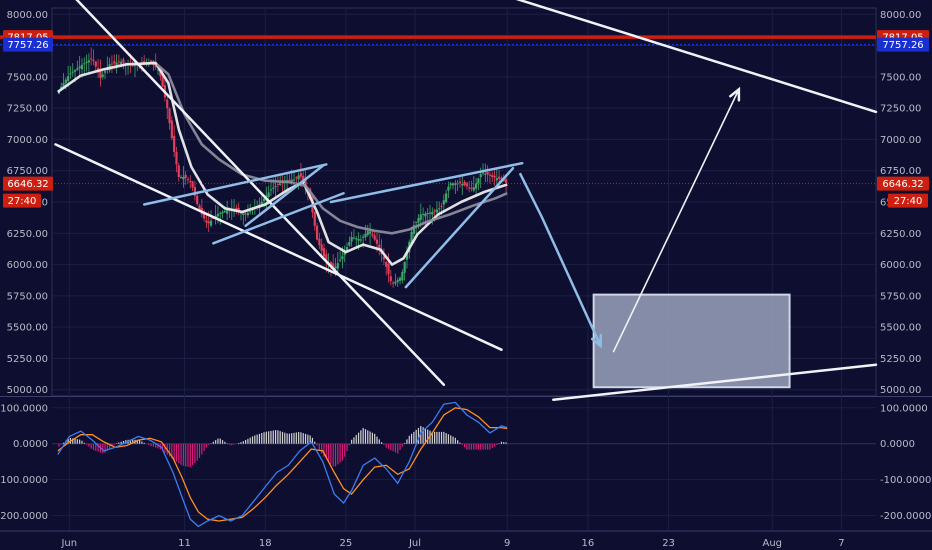  What do you see at coordinates (735, 94) in the screenshot?
I see `upside-arrowhead` at bounding box center [735, 94].